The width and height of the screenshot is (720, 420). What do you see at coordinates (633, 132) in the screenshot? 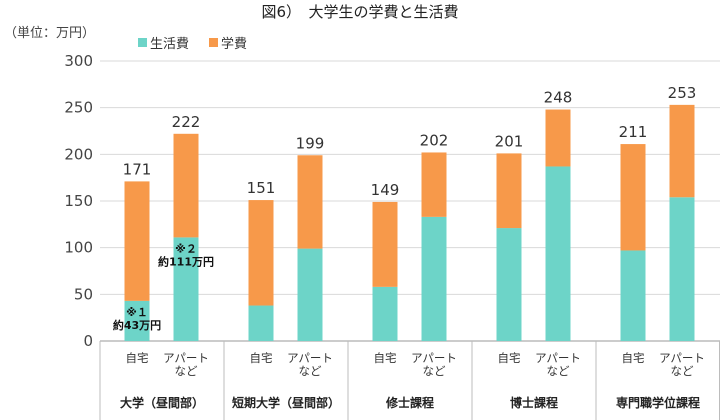
I see `total-label: 211` at bounding box center [633, 132].